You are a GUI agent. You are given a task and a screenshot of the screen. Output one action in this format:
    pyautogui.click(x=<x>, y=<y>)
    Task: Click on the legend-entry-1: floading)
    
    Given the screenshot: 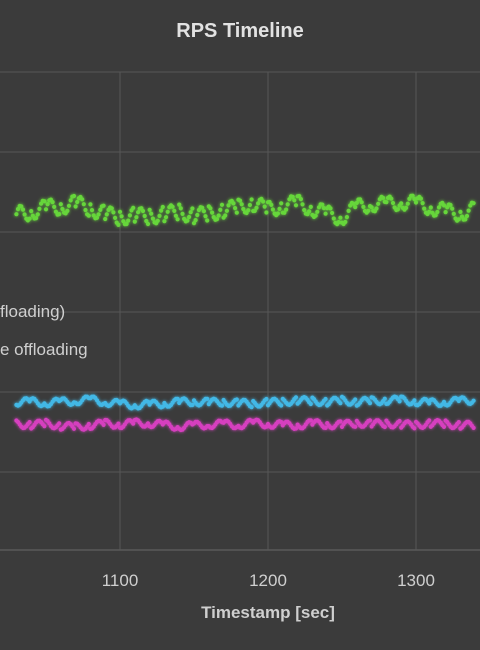 What is the action you would take?
    pyautogui.click(x=32, y=311)
    